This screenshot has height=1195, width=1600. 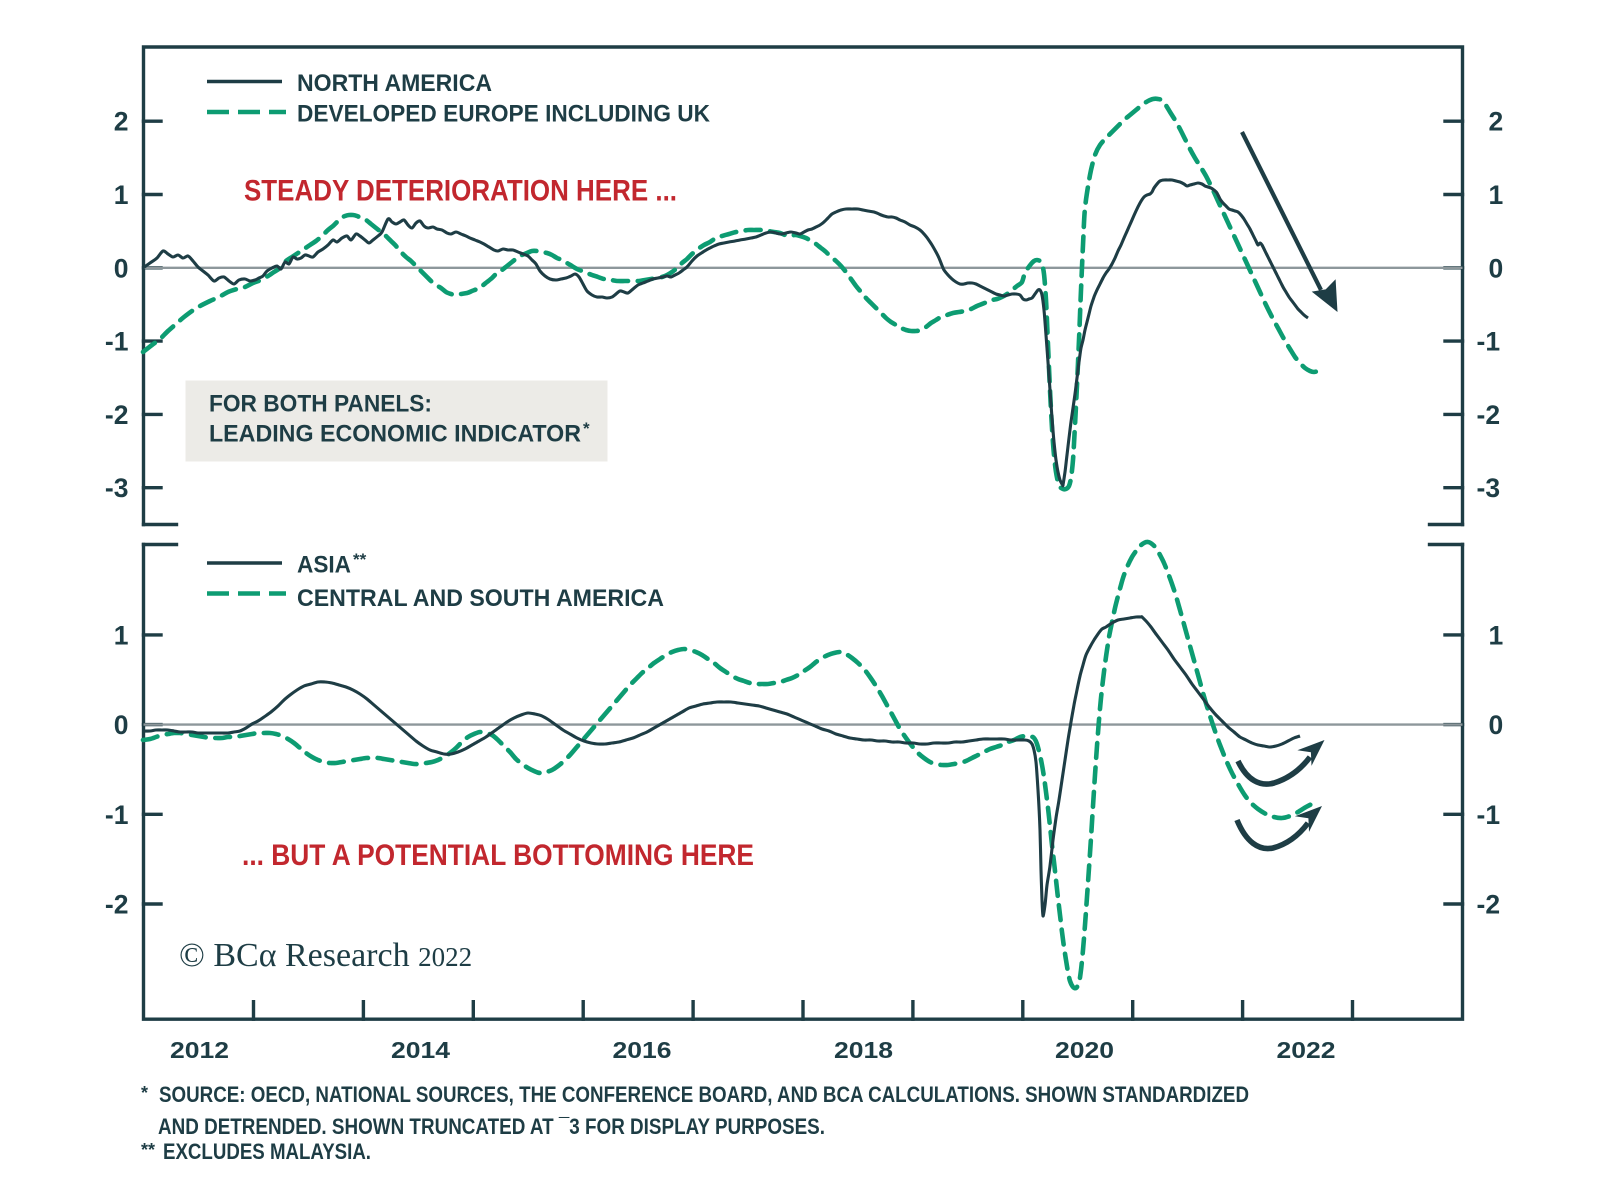 I want to click on svg-text: 2012, so click(x=199, y=1050).